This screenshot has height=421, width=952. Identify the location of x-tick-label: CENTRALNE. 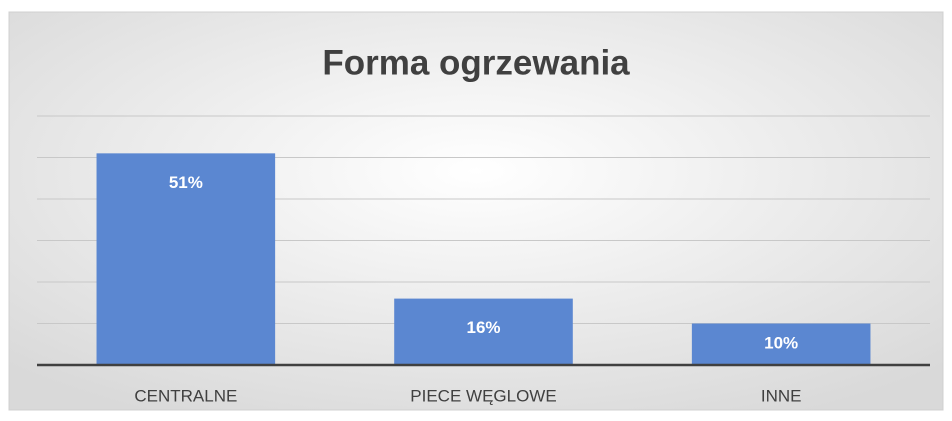
(185, 395).